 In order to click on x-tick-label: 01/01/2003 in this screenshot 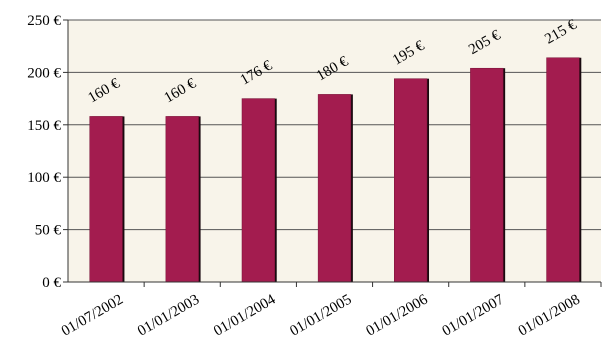, I will do `click(168, 316)`.